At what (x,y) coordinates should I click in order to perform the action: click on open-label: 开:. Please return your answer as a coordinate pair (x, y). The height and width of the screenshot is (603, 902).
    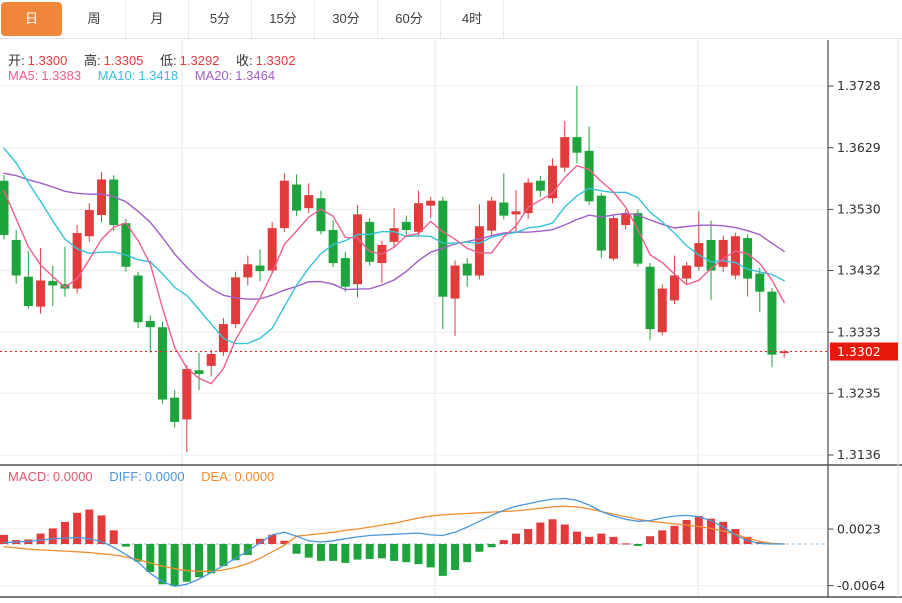
    Looking at the image, I should click on (16, 60).